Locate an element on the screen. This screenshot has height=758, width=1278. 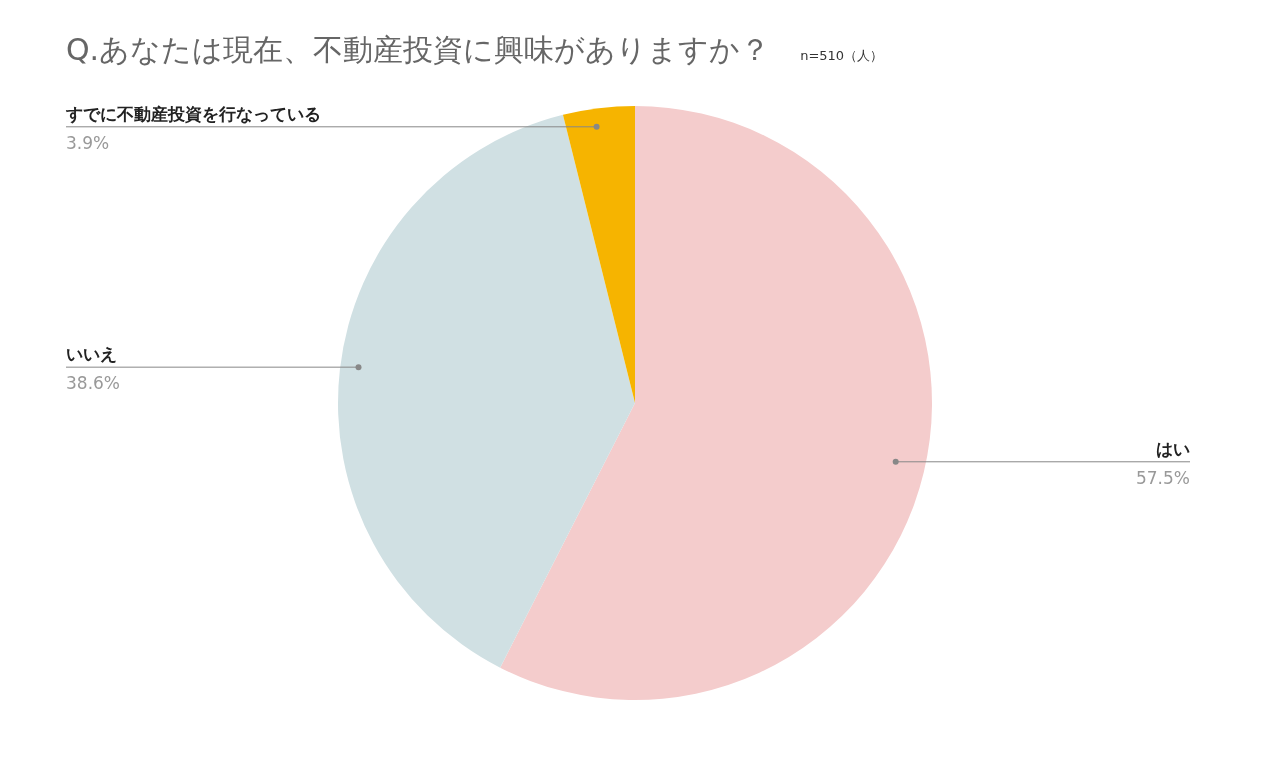
chart-subtitle: n=510（人） is located at coordinates (842, 56).